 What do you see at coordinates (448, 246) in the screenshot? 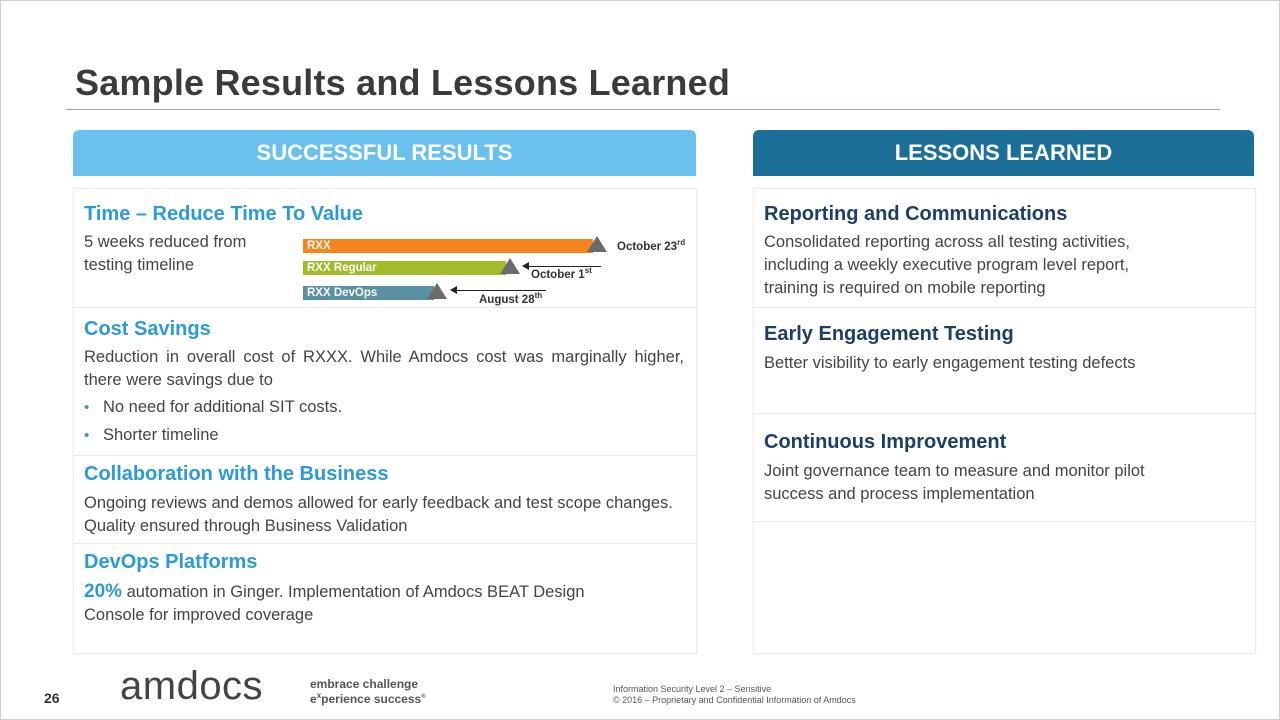
I see `timeline-bar-rxx: RXX` at bounding box center [448, 246].